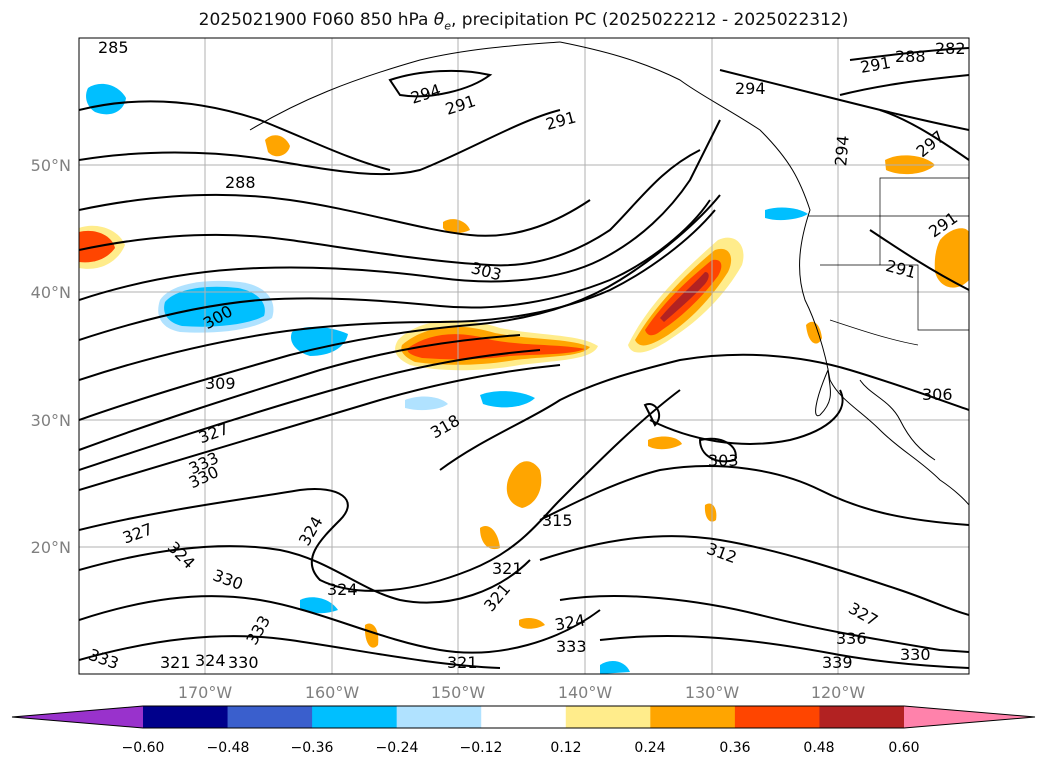  Describe the element at coordinates (77, 717) in the screenshot. I see `colorbar-extend-min` at that location.